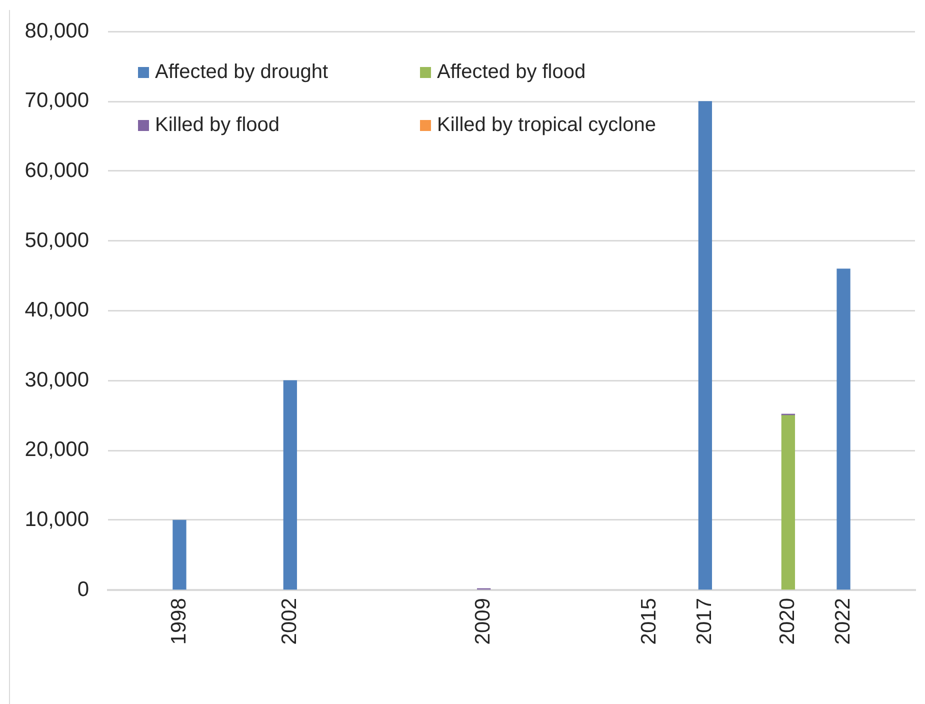  Describe the element at coordinates (289, 621) in the screenshot. I see `x-tick-label: 2002` at that location.